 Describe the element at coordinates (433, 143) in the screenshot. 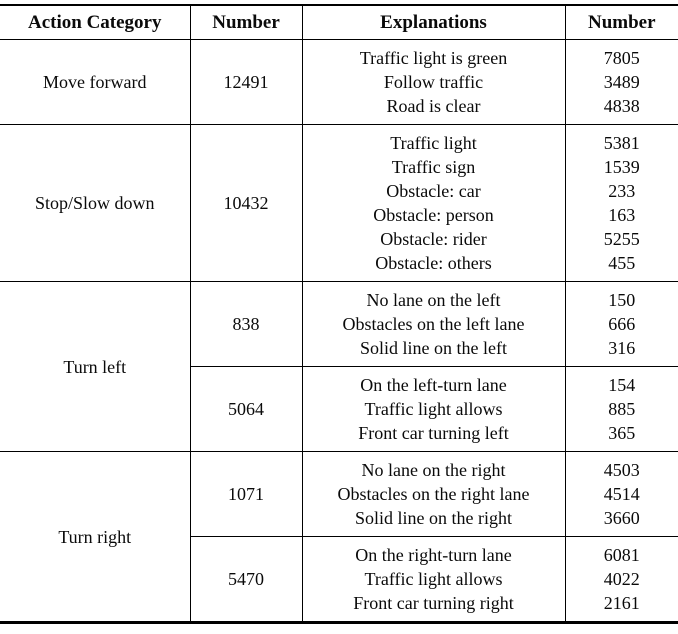

I see `explanation-label: Traffic light` at that location.